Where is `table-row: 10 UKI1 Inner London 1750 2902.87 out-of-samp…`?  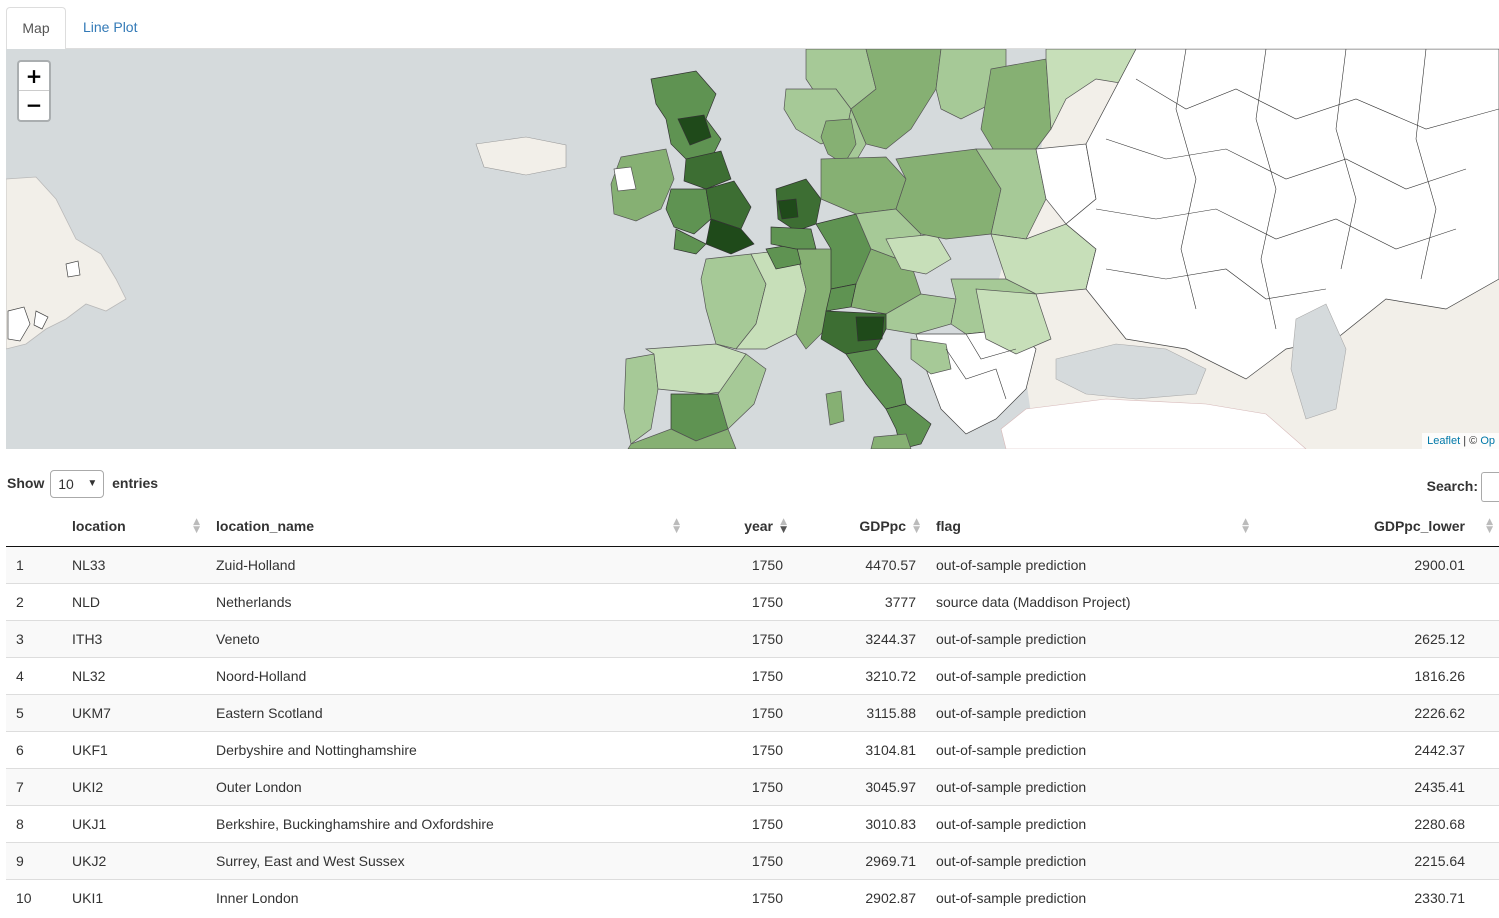 table-row: 10 UKI1 Inner London 1750 2902.87 out-of-samp… is located at coordinates (752, 897).